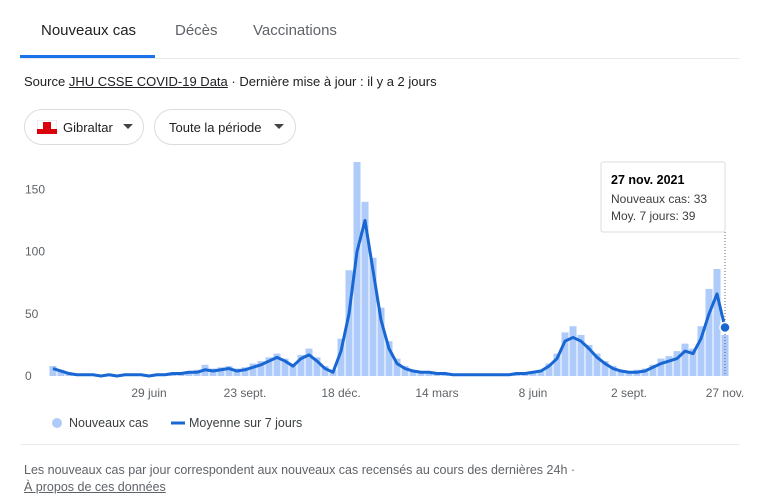 The height and width of the screenshot is (503, 775). What do you see at coordinates (647, 180) in the screenshot?
I see `tooltip-date: 27 nov. 2021` at bounding box center [647, 180].